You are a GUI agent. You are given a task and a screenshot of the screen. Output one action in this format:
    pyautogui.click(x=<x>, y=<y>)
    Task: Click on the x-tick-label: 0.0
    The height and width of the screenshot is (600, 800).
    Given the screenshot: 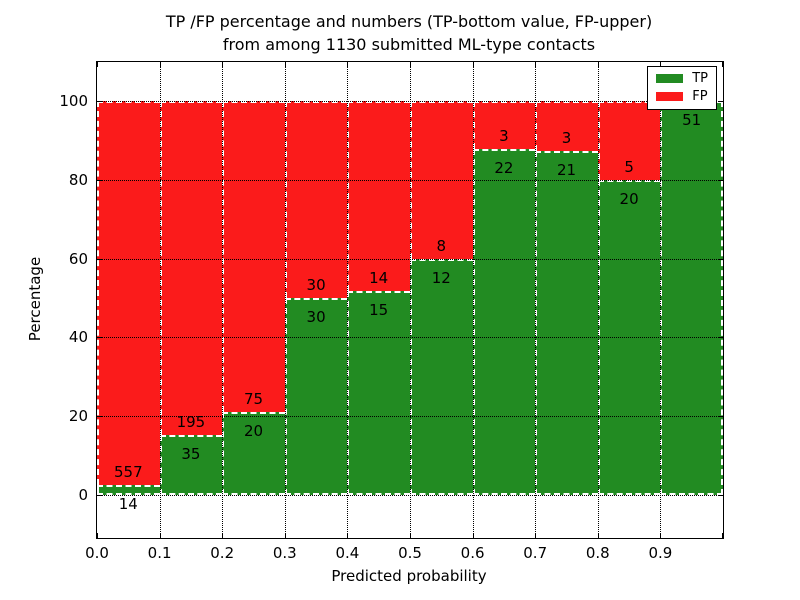 What is the action you would take?
    pyautogui.click(x=97, y=553)
    